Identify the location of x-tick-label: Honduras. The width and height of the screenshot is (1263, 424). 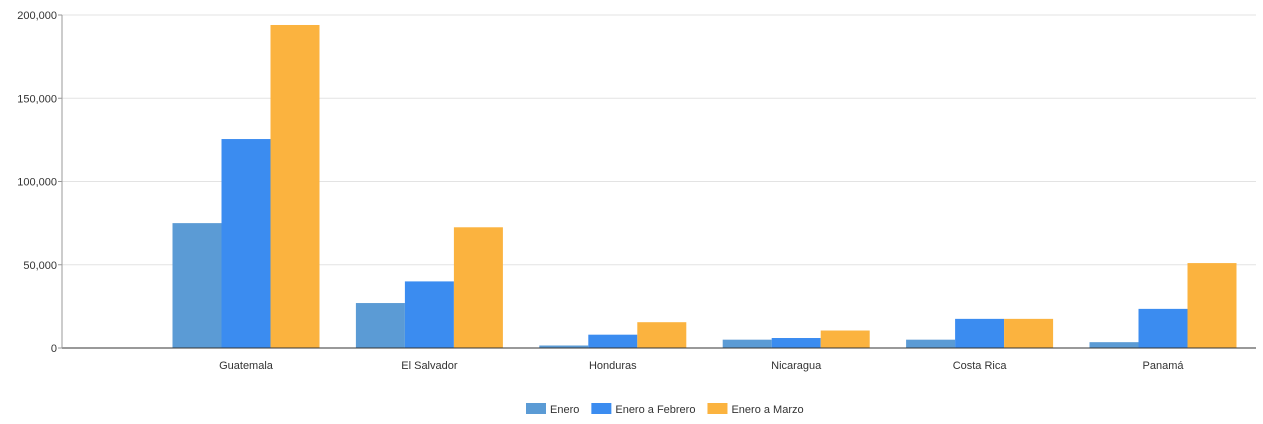
(613, 366).